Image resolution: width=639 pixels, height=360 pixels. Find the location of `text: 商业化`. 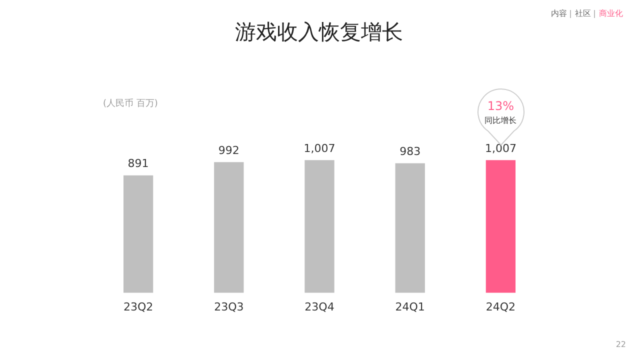

text: 商业化 is located at coordinates (611, 13).